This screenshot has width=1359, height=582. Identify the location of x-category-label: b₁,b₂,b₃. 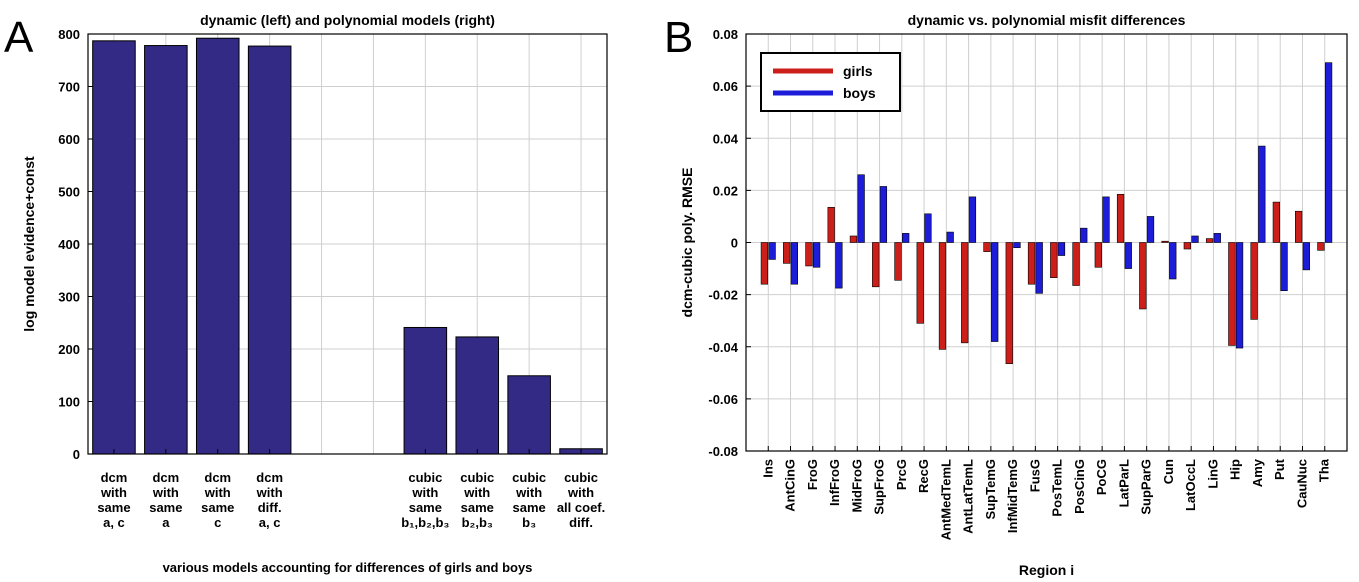
(425, 522).